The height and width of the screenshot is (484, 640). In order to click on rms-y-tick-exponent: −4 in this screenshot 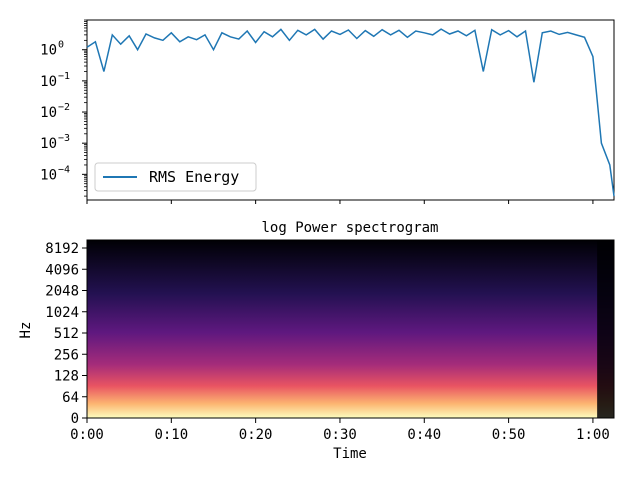, I will do `click(64, 169)`.